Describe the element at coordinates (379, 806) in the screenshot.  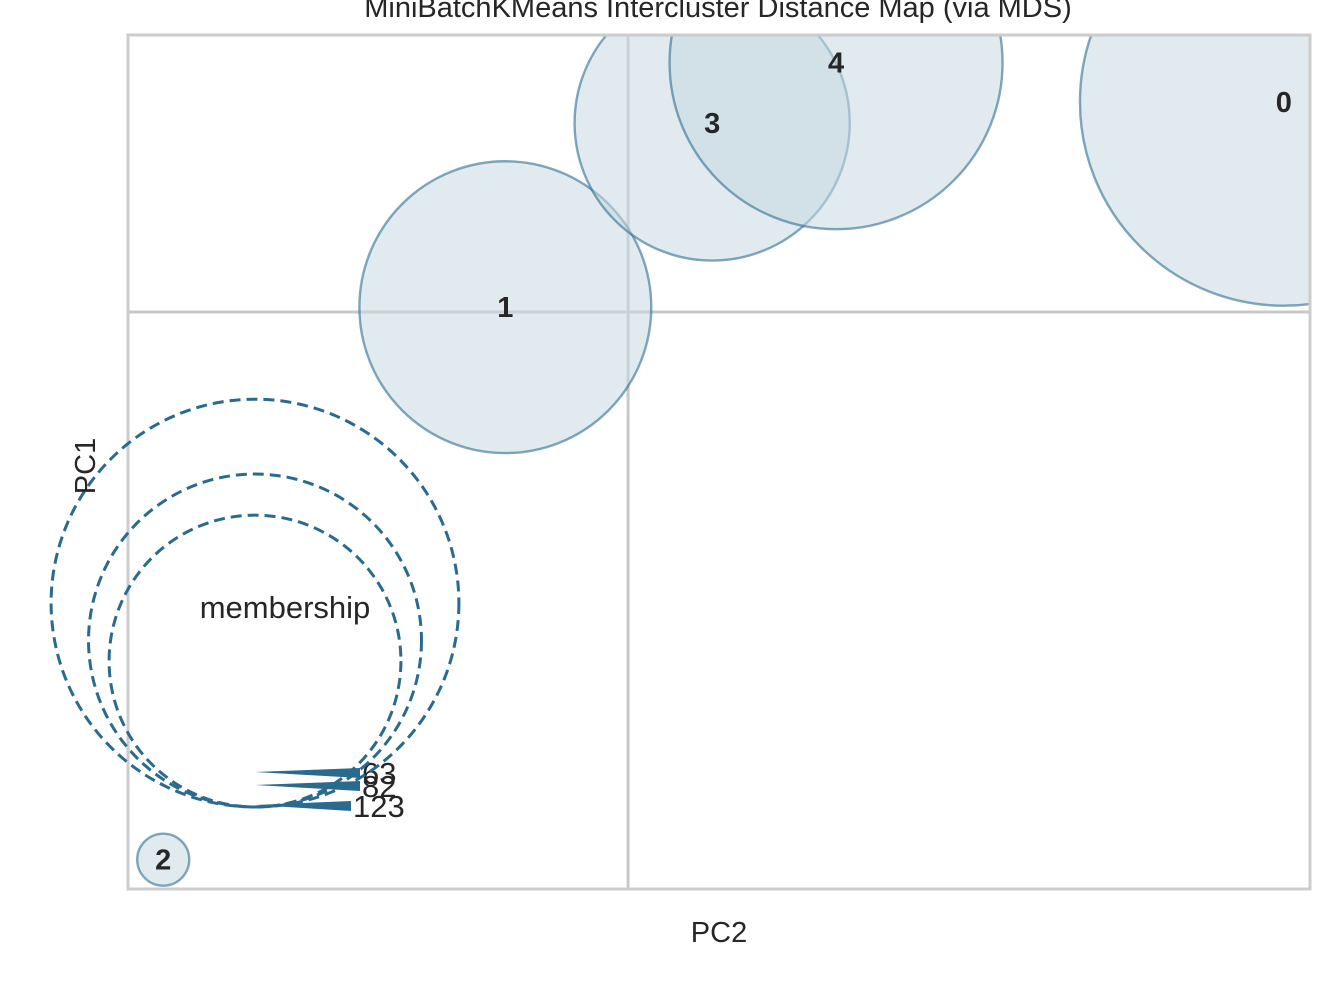
I see `legend-label-123: 123` at that location.